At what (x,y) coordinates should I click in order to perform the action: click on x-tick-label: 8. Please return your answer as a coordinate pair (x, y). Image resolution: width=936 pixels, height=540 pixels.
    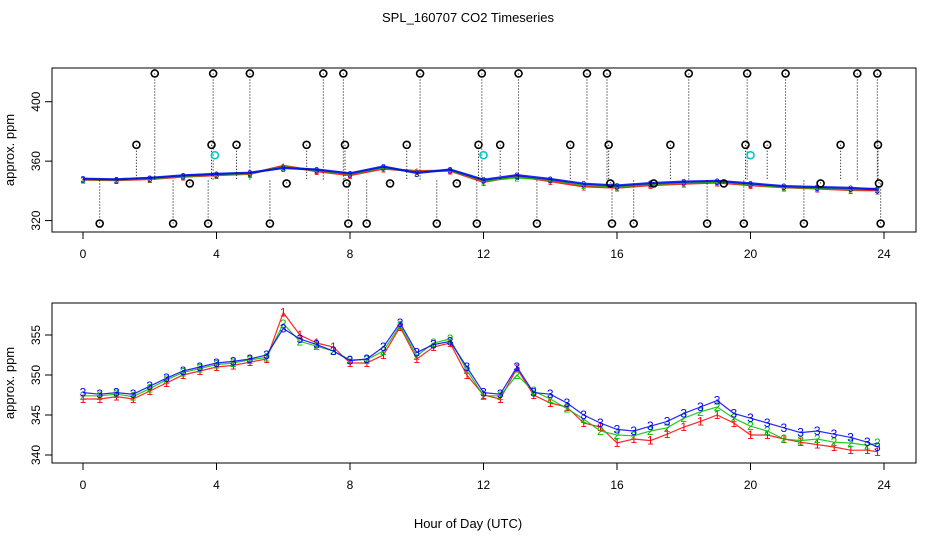
    Looking at the image, I should click on (350, 485).